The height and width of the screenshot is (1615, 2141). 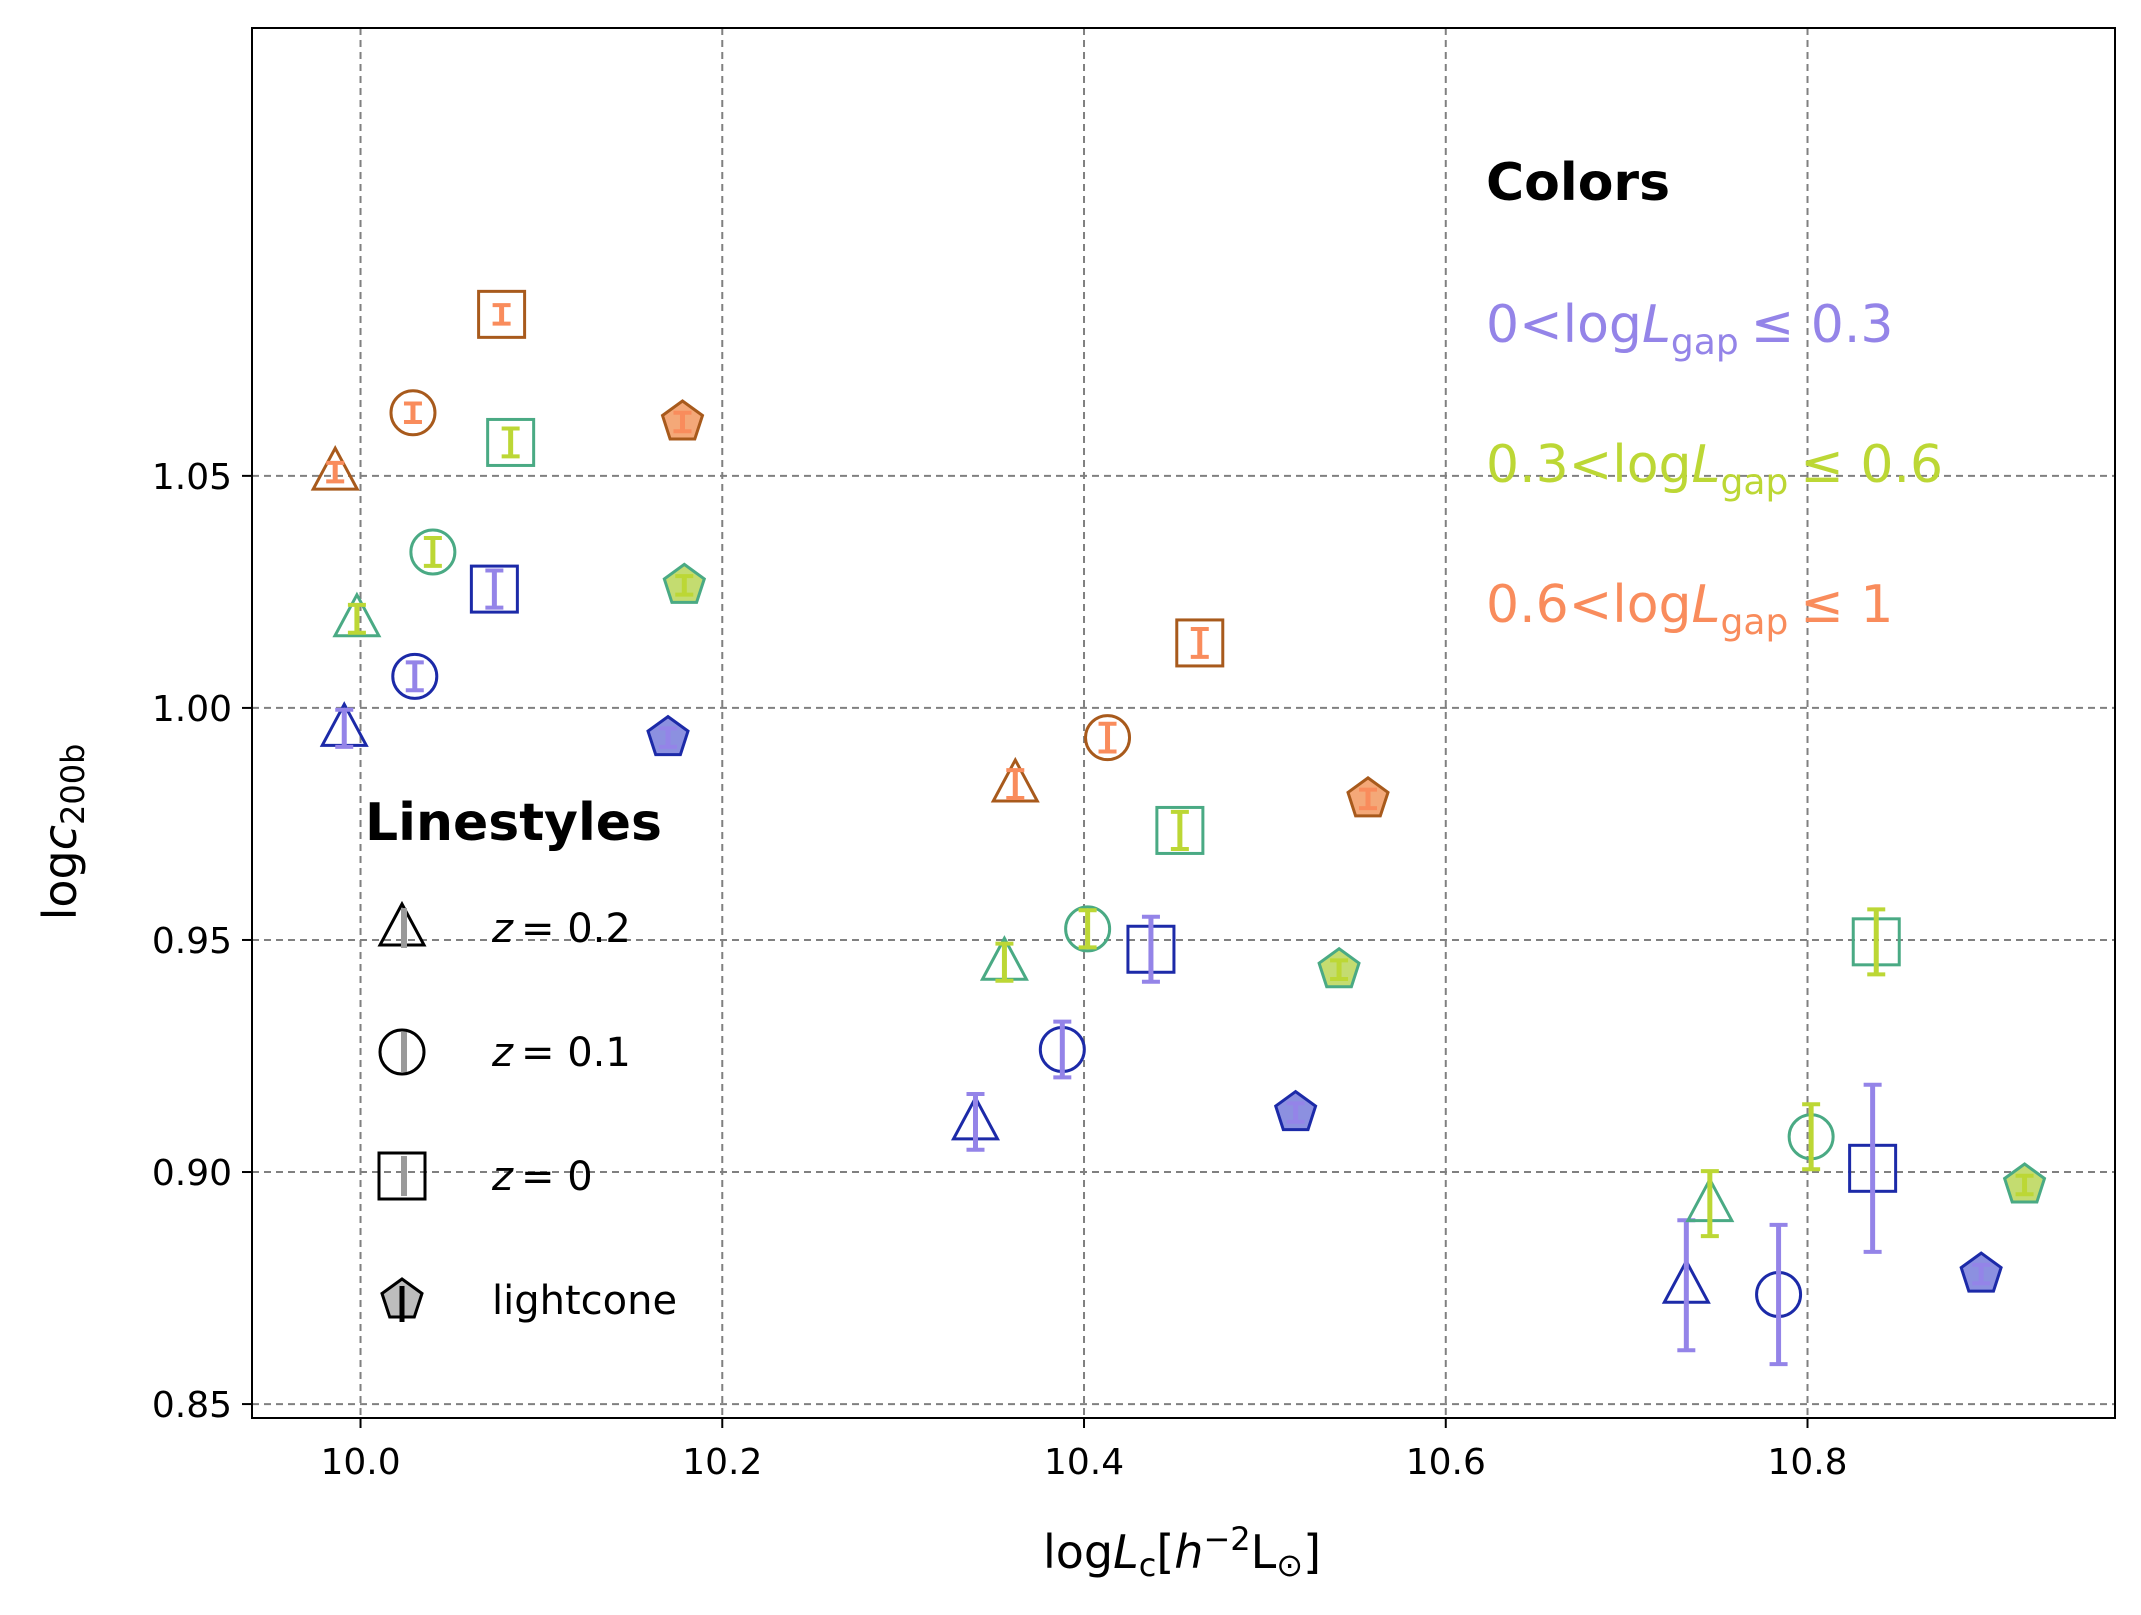 What do you see at coordinates (402, 1176) in the screenshot?
I see `legend-marker-square` at bounding box center [402, 1176].